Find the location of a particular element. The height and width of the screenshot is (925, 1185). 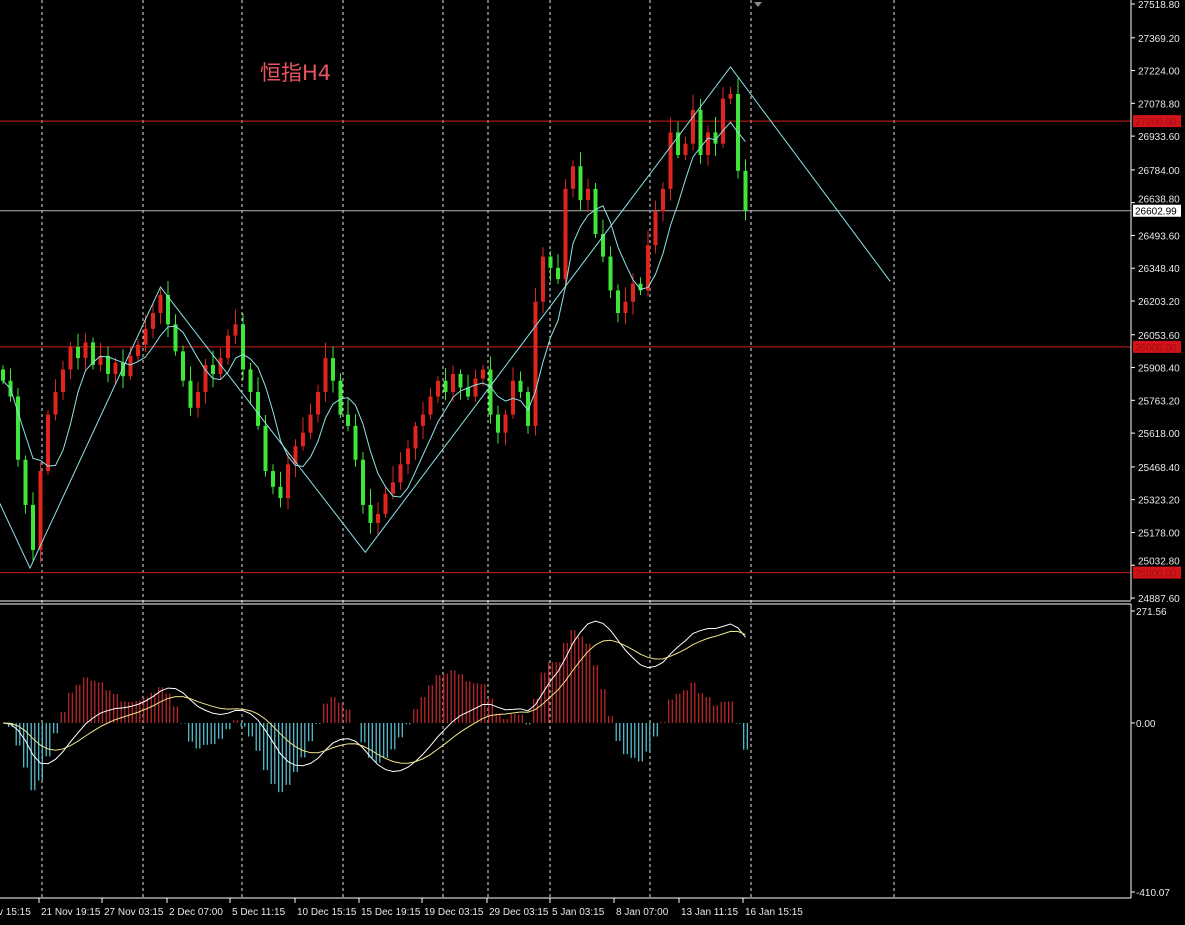

price-tick-label: 27224.00 is located at coordinates (1159, 72).